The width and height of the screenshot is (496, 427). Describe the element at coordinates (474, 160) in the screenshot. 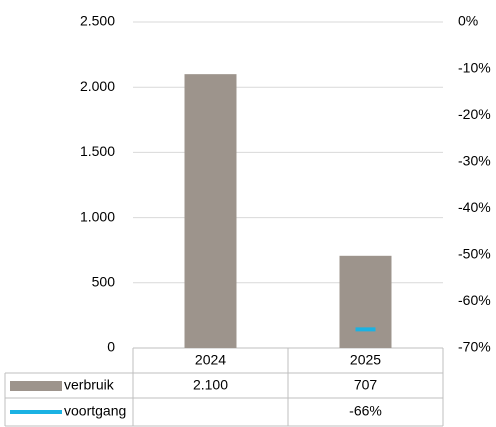

I see `y2-tick-label: -30%` at that location.